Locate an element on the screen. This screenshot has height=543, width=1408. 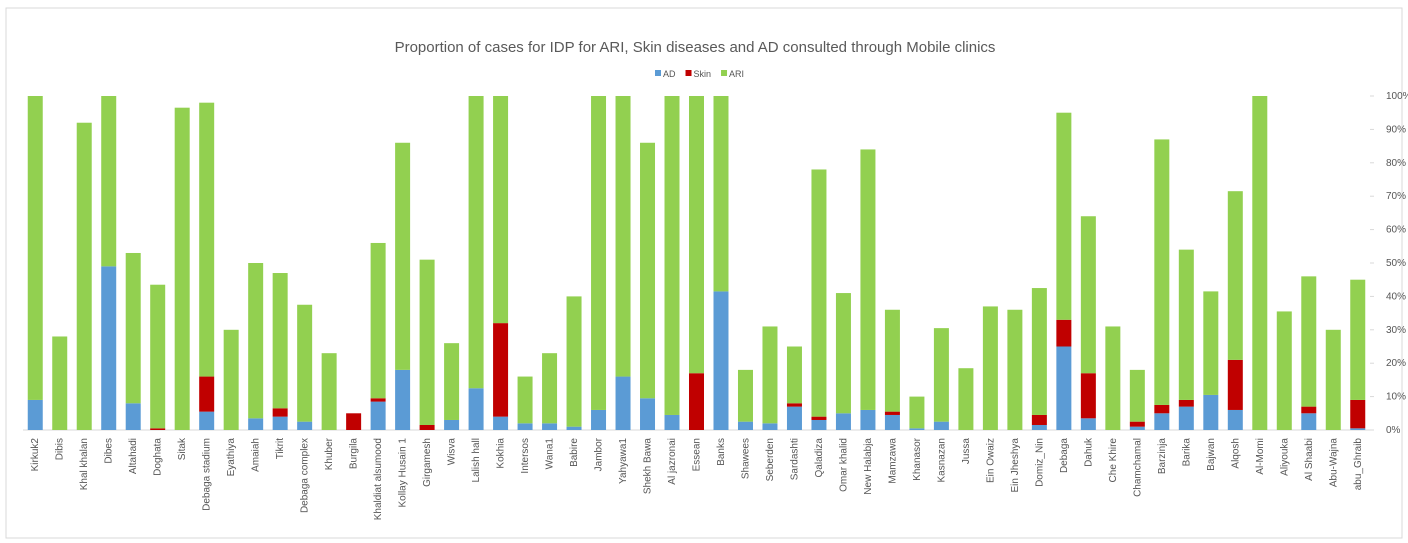
x-tick-label: Amaiah is located at coordinates (256, 455).